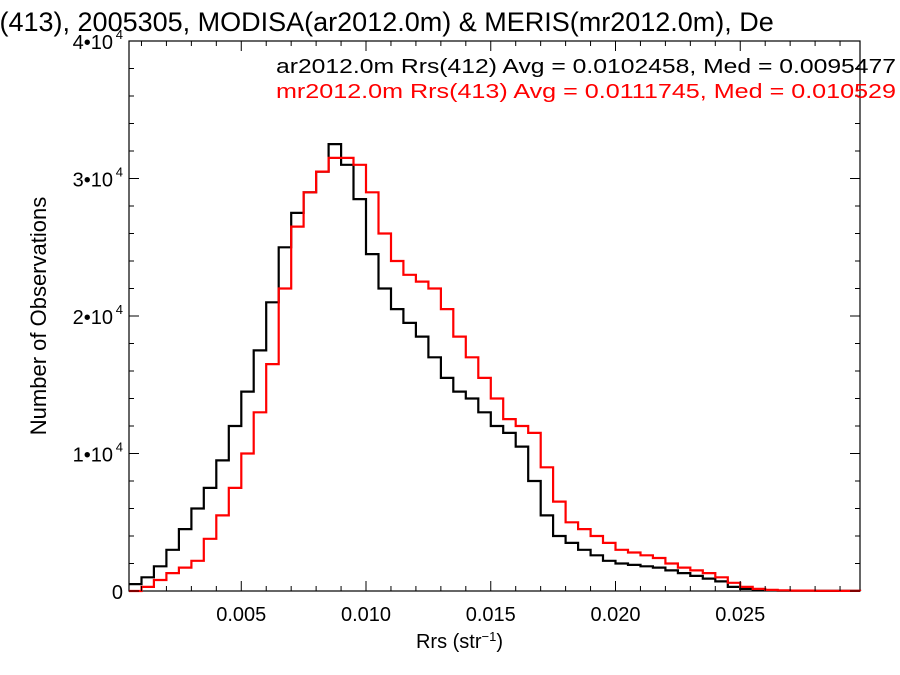 This screenshot has height=675, width=900. I want to click on y-axis-label: Number of Observations, so click(38, 316).